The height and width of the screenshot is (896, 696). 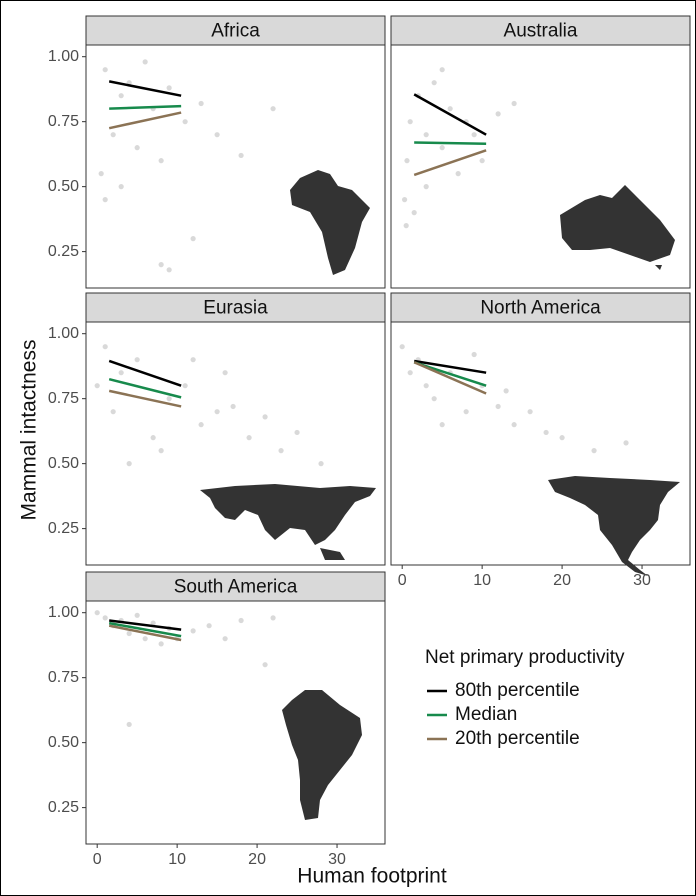 I want to click on strip-title: Africa, so click(x=235, y=31).